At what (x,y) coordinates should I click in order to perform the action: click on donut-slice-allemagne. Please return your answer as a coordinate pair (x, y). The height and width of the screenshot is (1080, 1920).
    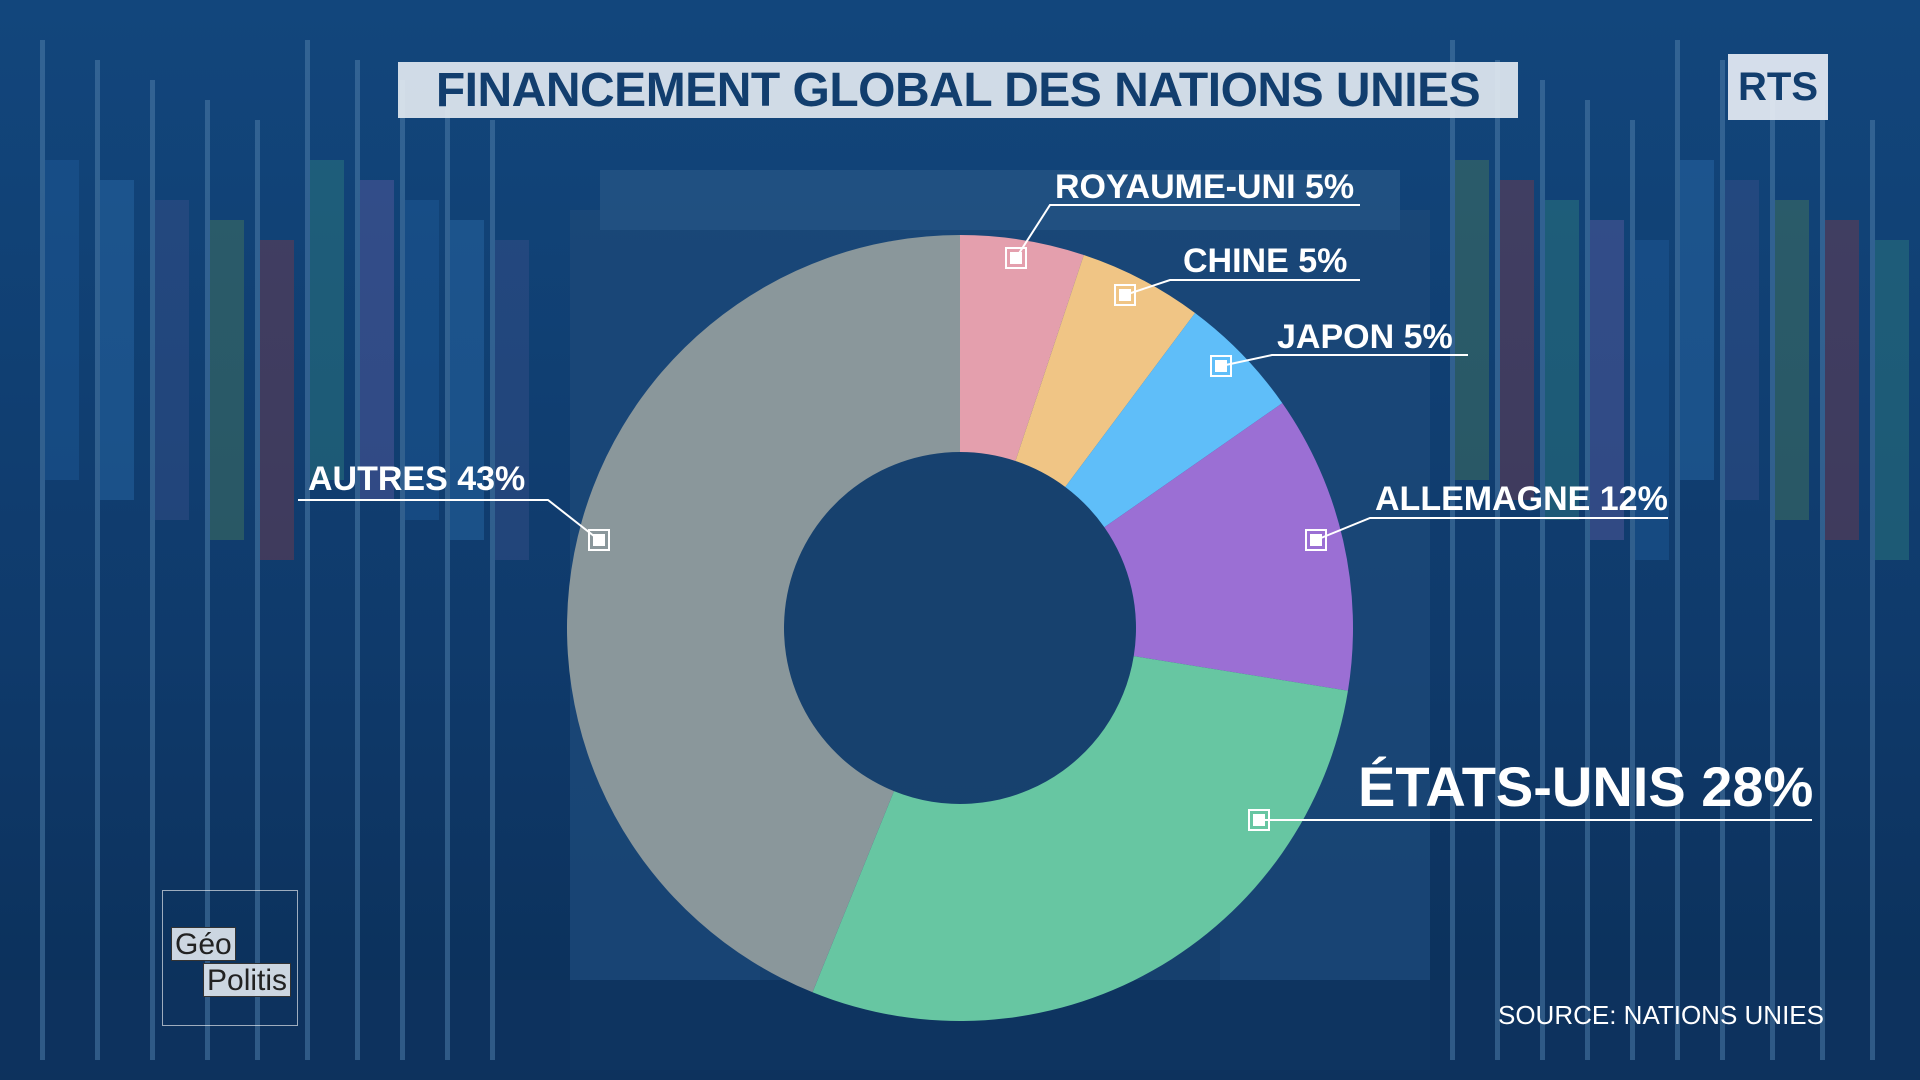
    Looking at the image, I should click on (1228, 547).